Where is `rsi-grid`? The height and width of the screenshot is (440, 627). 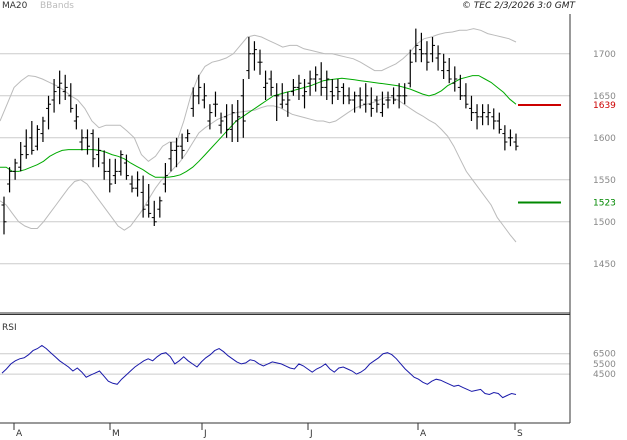 rsi-grid is located at coordinates (285, 364).